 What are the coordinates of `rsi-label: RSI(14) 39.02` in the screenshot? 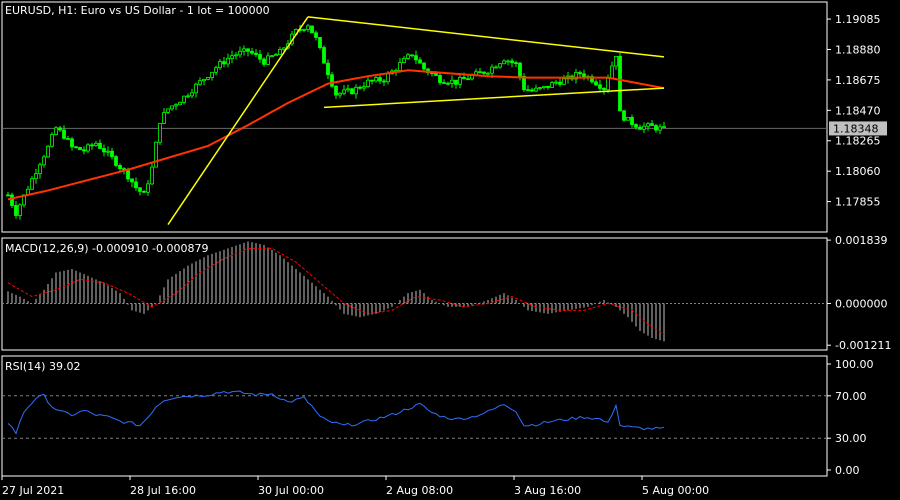 It's located at (42, 366).